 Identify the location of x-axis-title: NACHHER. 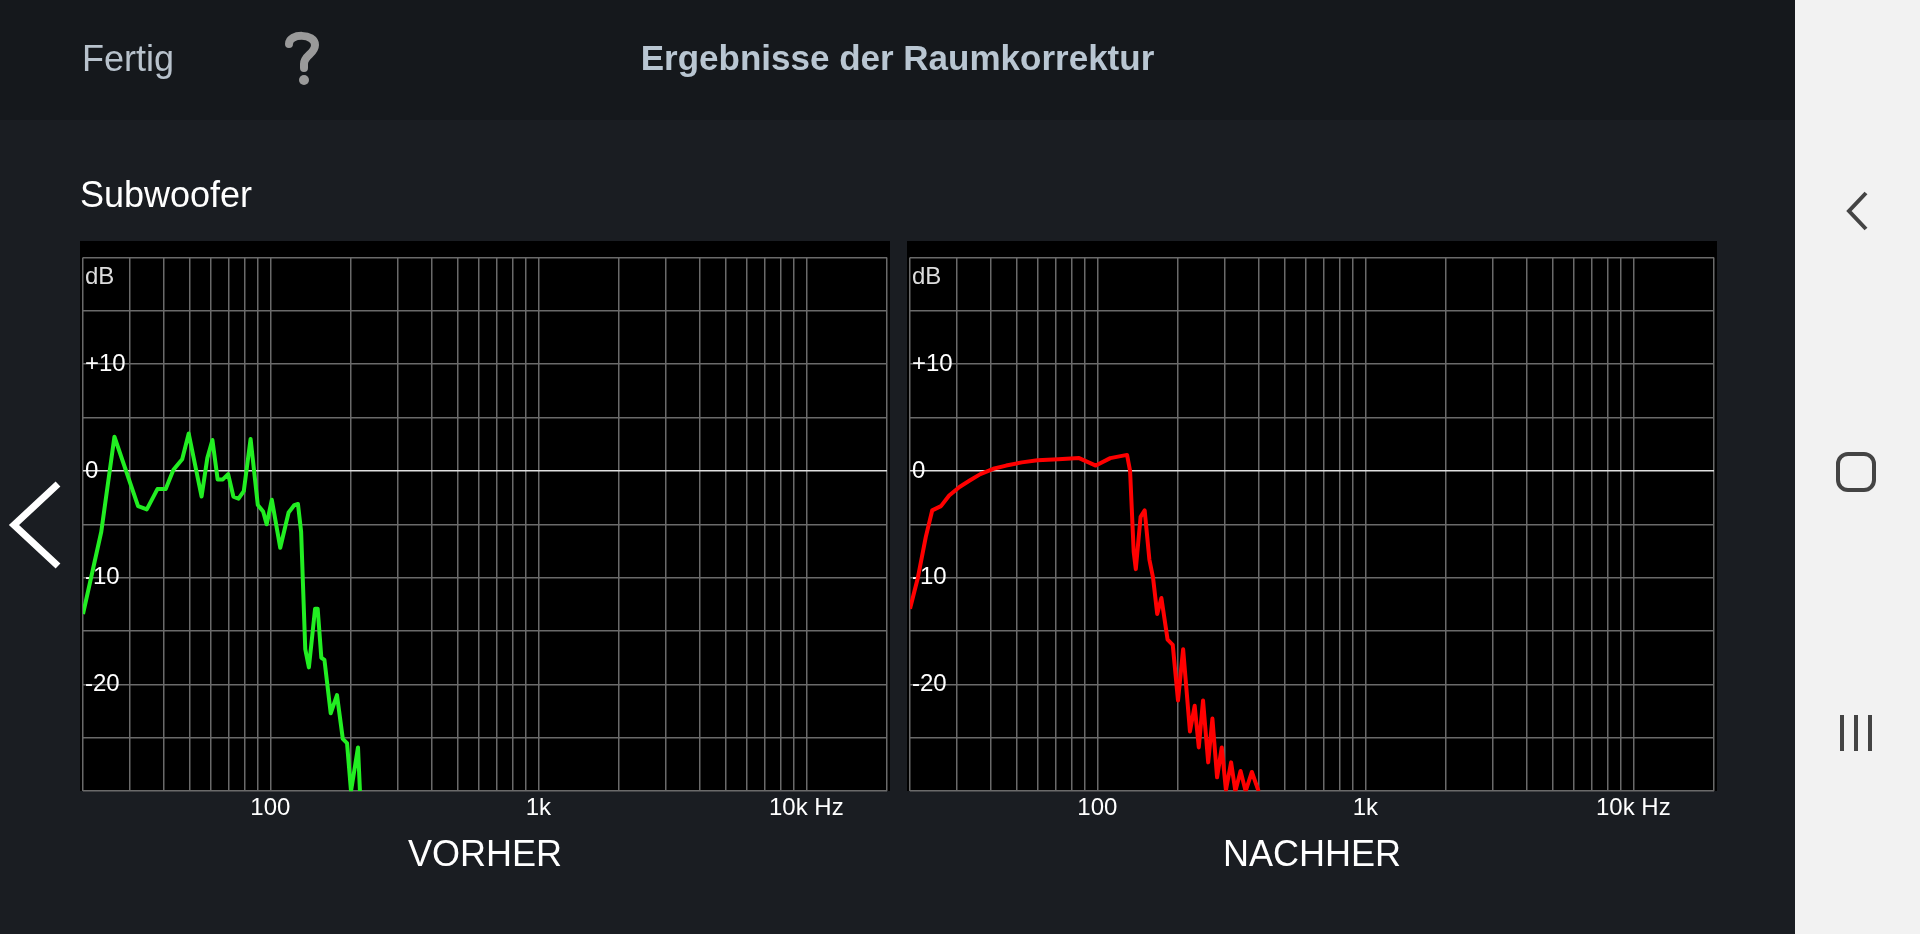
(1312, 854).